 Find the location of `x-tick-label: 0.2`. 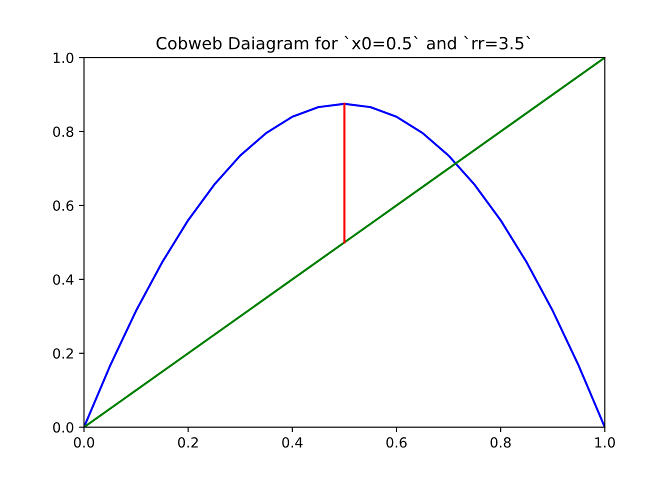

x-tick-label: 0.2 is located at coordinates (188, 442).